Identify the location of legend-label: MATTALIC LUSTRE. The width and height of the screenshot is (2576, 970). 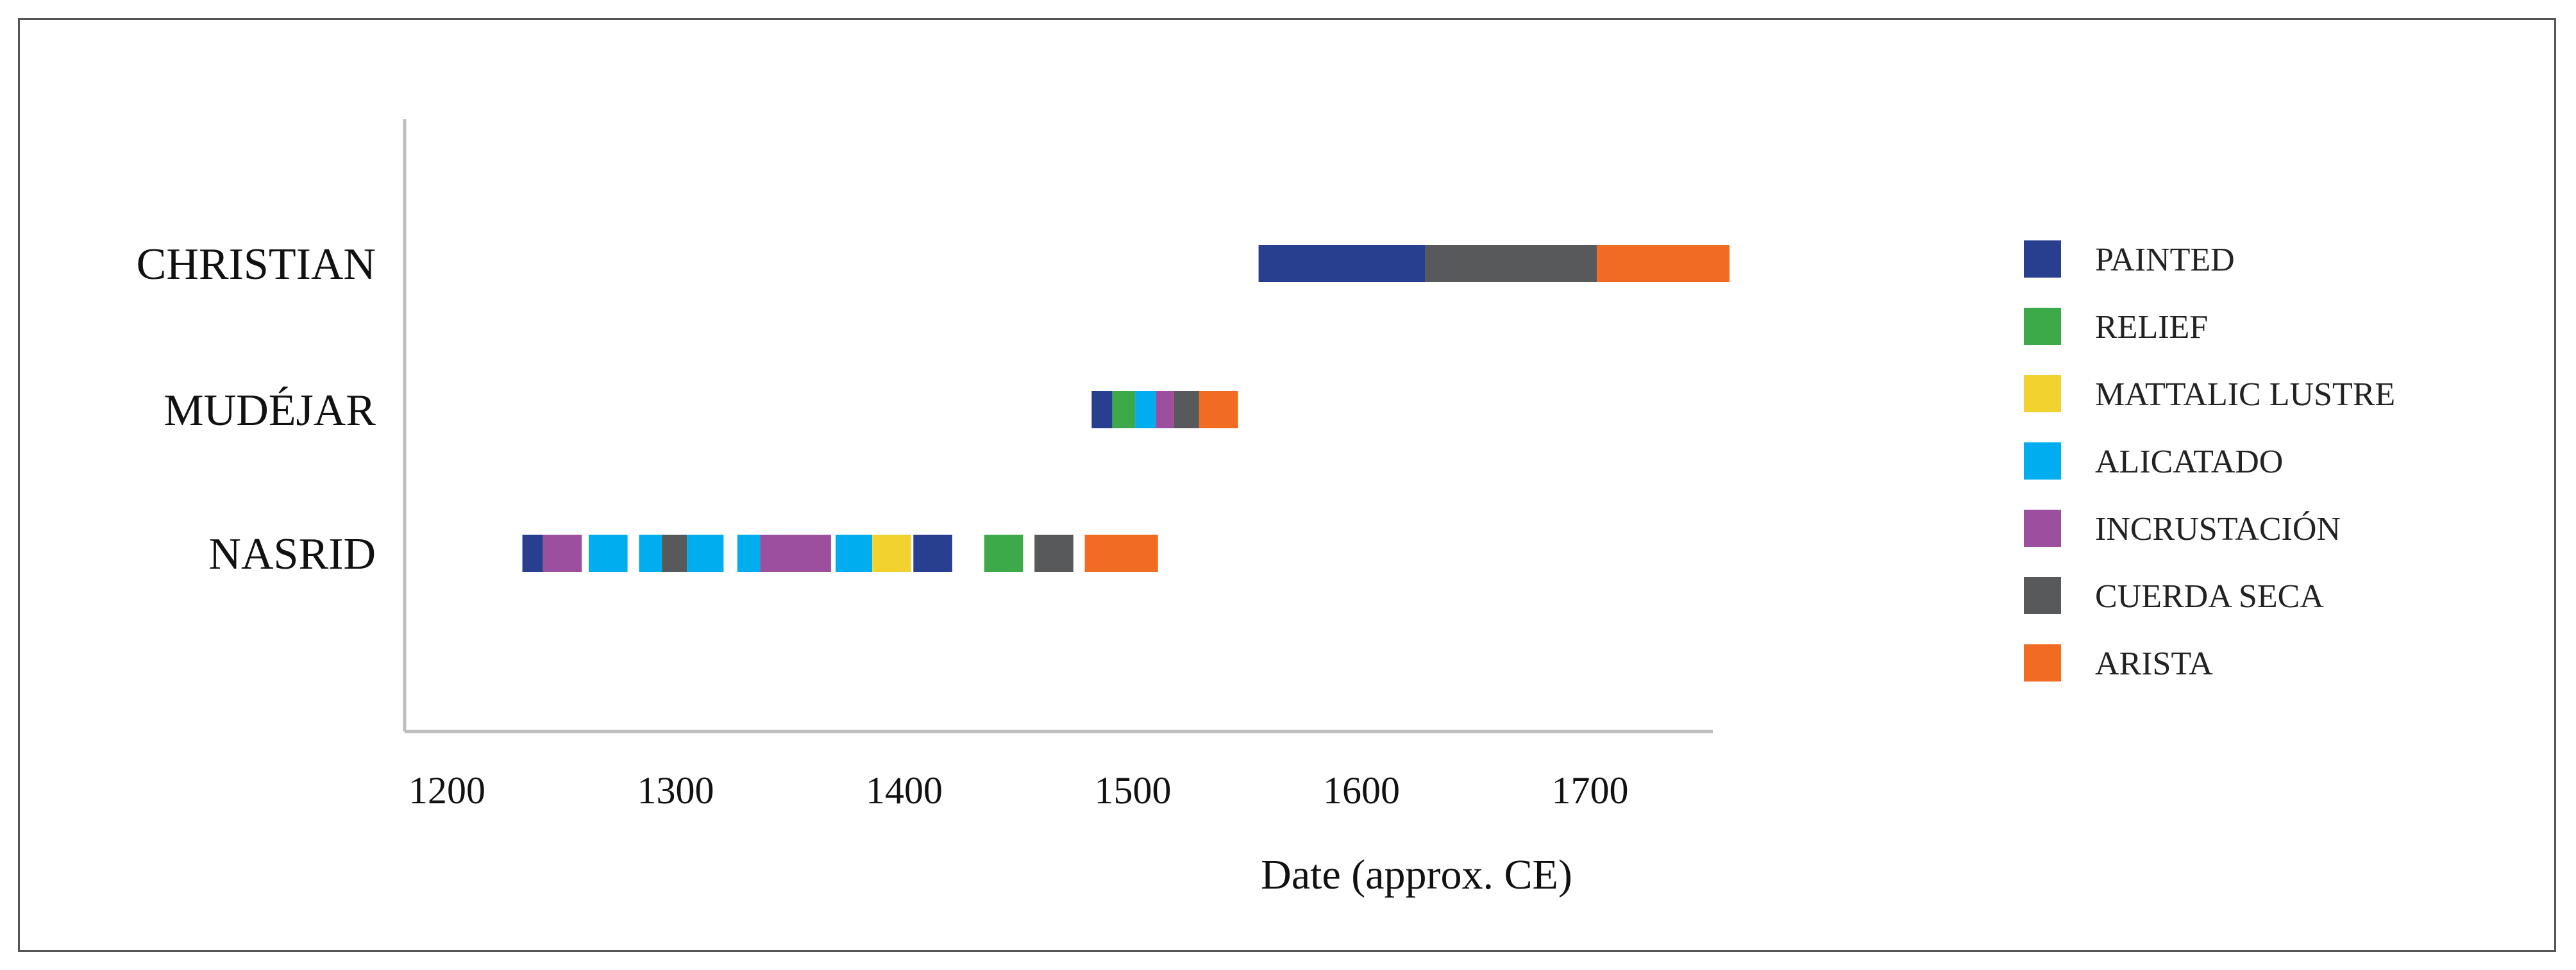
(2245, 394).